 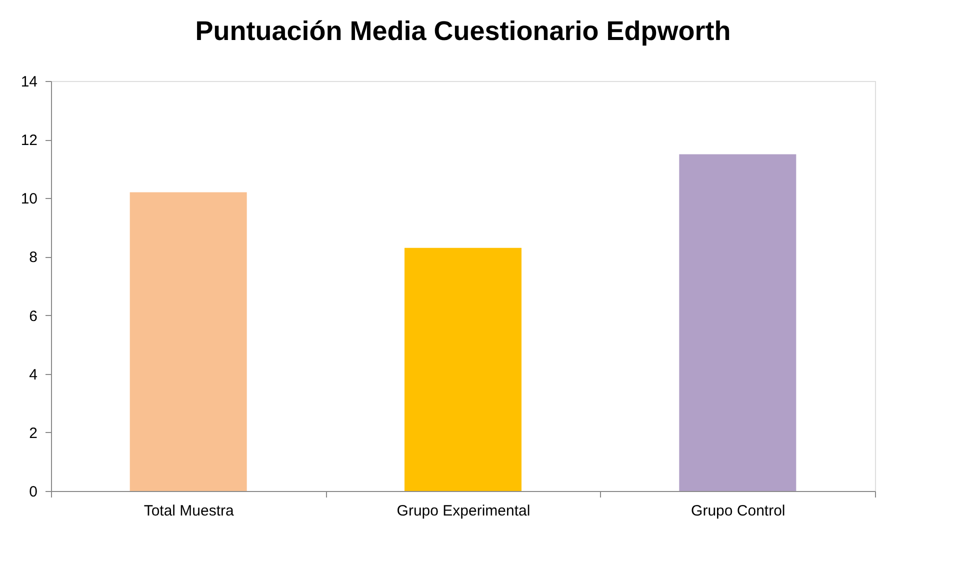 What do you see at coordinates (29, 199) in the screenshot?
I see `y-tick-label: 10` at bounding box center [29, 199].